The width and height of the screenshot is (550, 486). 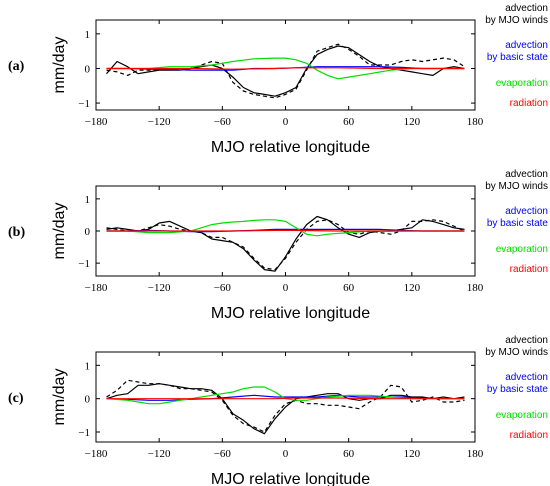 I want to click on series-line-advection-by-basic-state, so click(x=285, y=397).